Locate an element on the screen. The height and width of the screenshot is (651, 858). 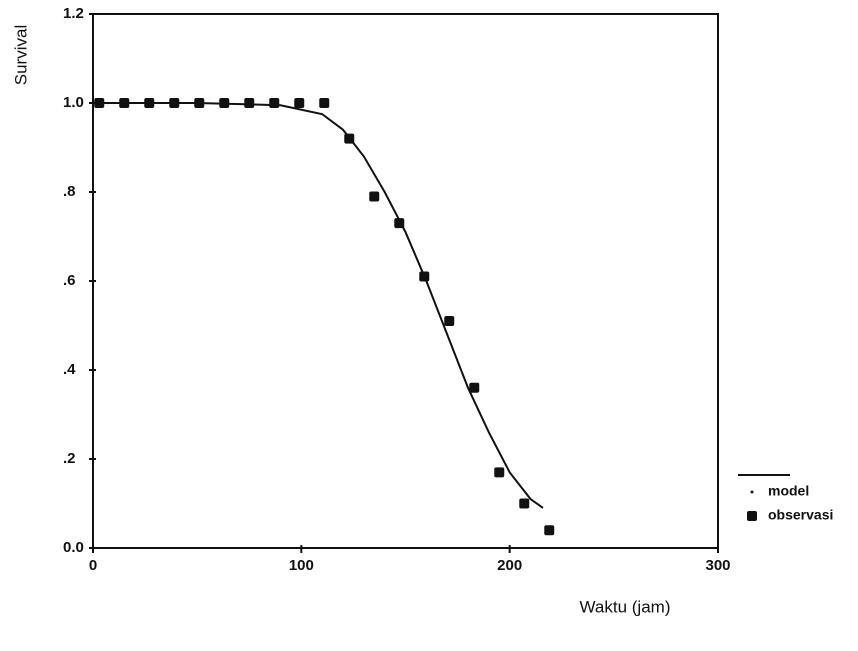
legend-marker is located at coordinates (752, 516).